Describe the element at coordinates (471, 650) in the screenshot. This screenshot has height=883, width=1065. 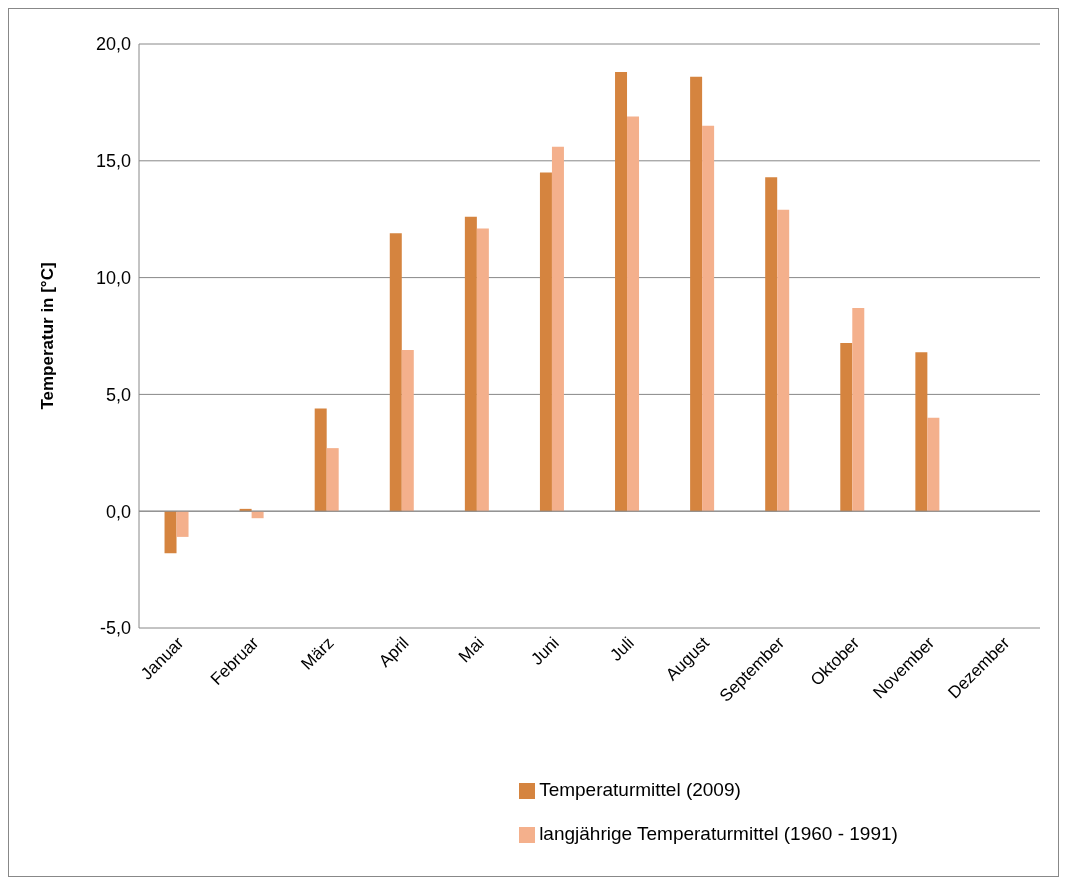
I see `x-tick-label: Mai` at that location.